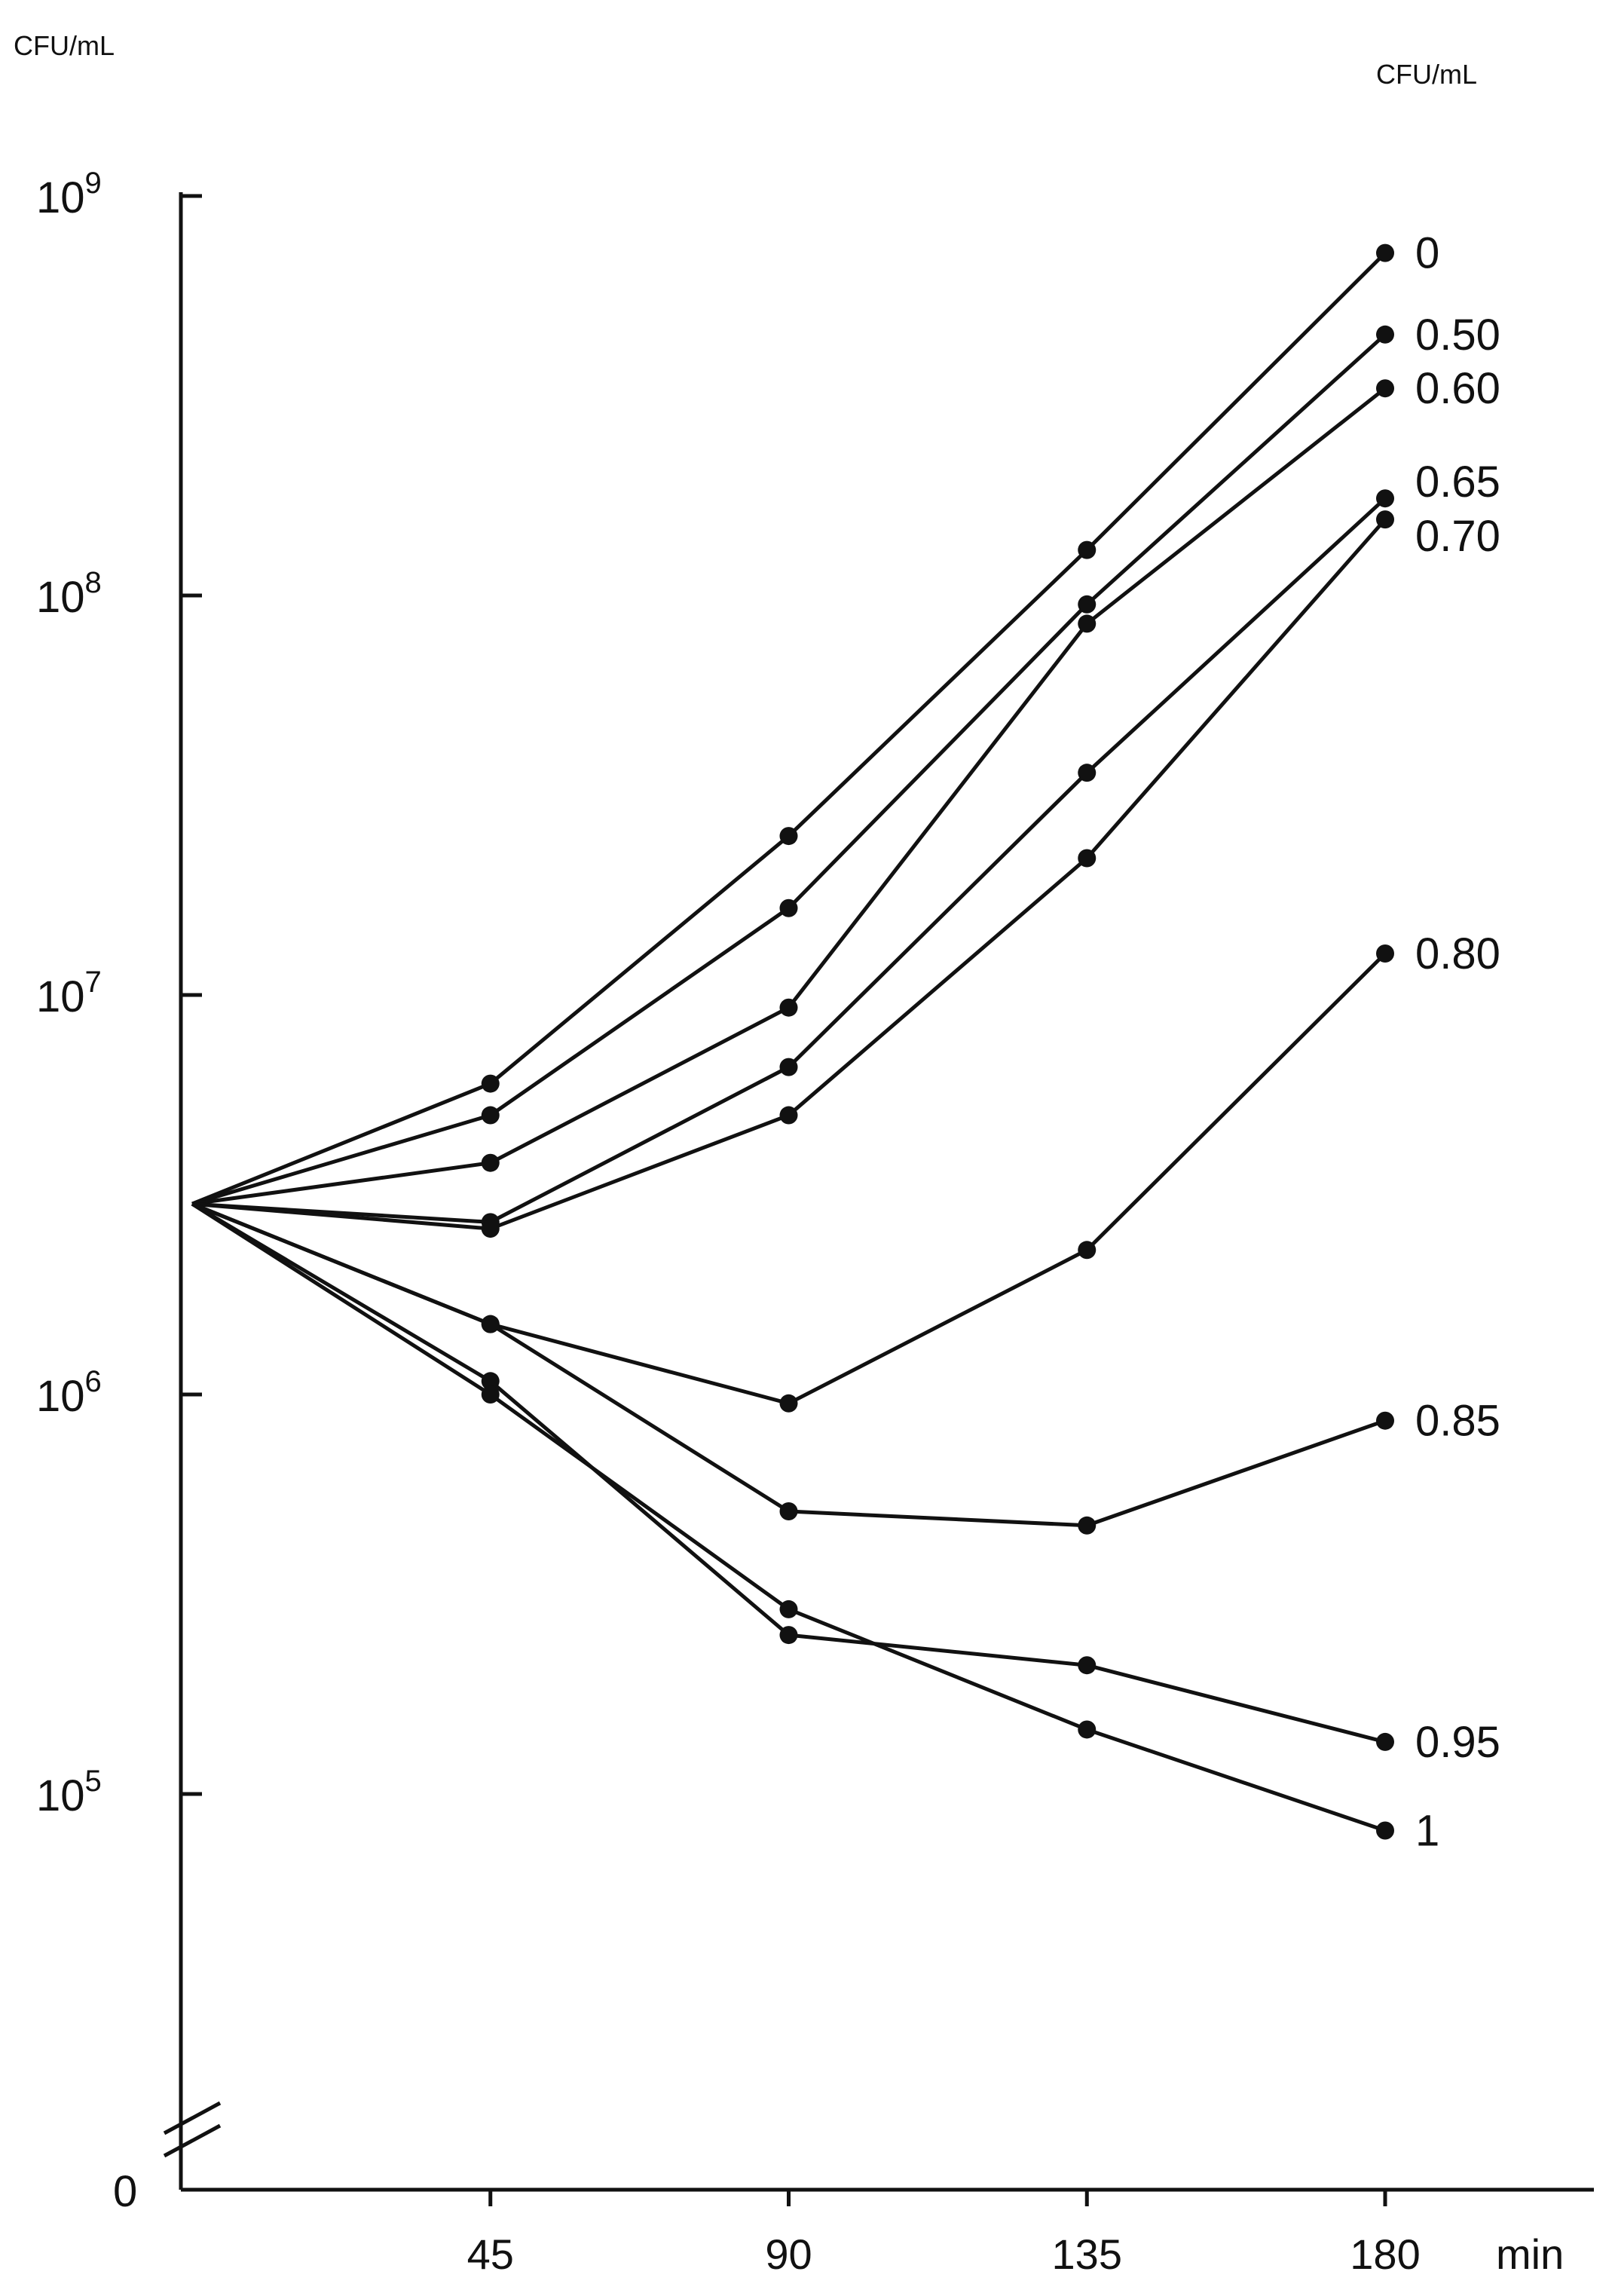  I want to click on series-line, so click(788, 1365).